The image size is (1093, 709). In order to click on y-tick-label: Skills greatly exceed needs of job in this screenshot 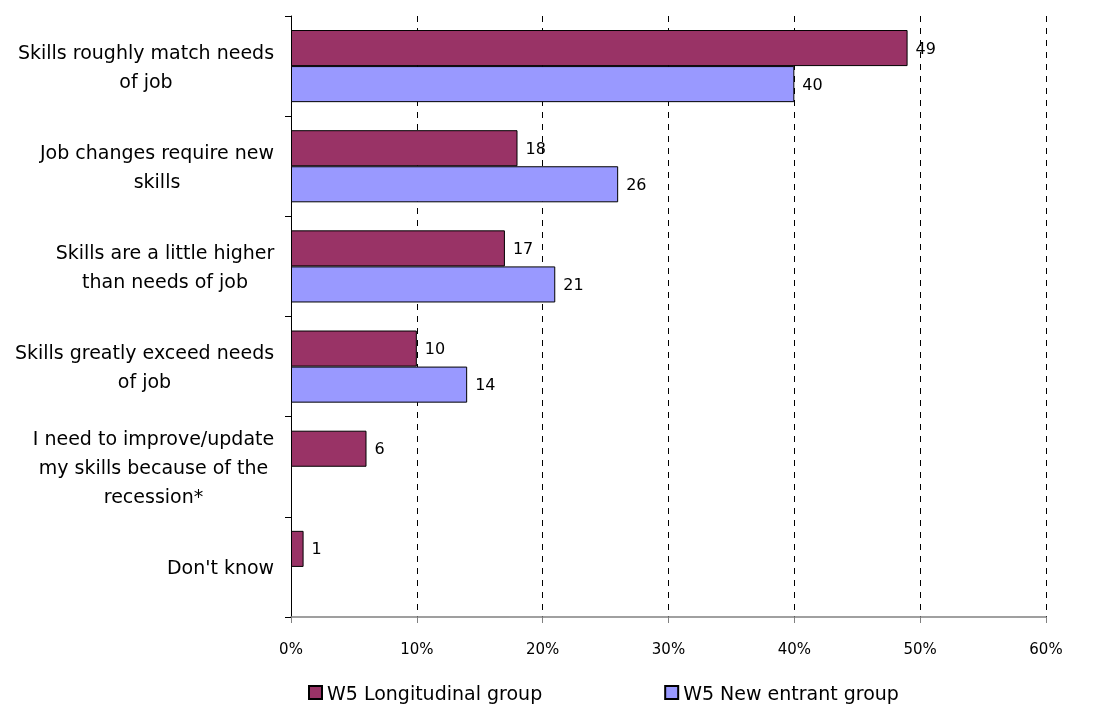, I will do `click(144, 367)`.